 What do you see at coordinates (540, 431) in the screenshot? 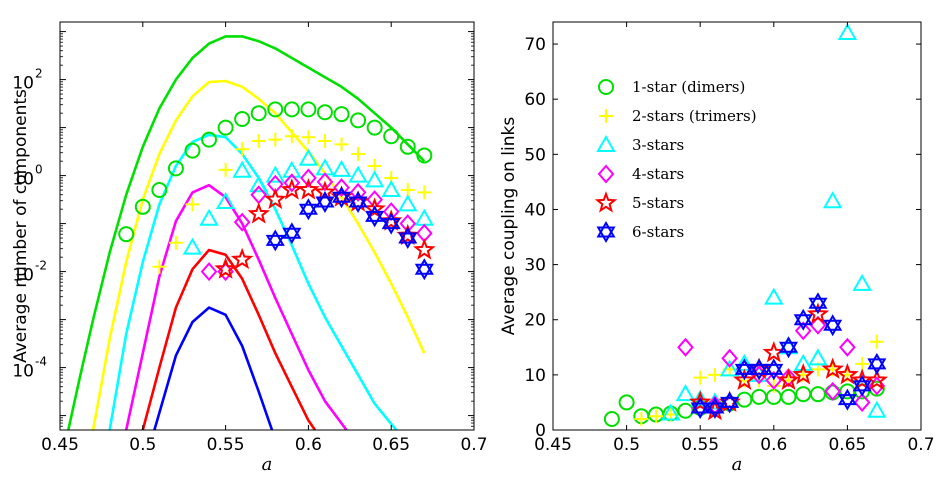
I see `right-y-tick-label: 0` at bounding box center [540, 431].